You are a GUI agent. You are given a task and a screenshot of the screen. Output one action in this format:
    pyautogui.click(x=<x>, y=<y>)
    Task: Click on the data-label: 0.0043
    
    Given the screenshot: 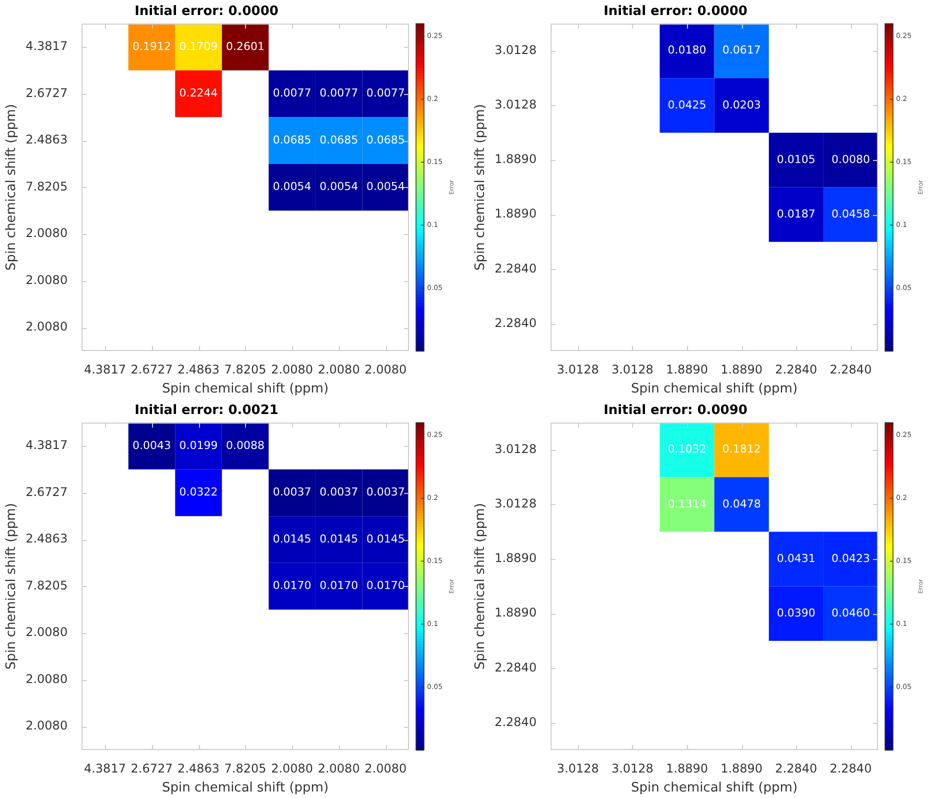 What is the action you would take?
    pyautogui.click(x=151, y=445)
    